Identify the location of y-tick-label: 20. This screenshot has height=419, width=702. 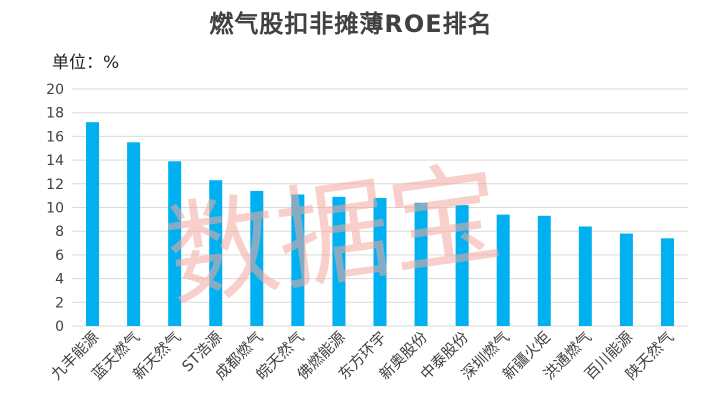
(55, 90).